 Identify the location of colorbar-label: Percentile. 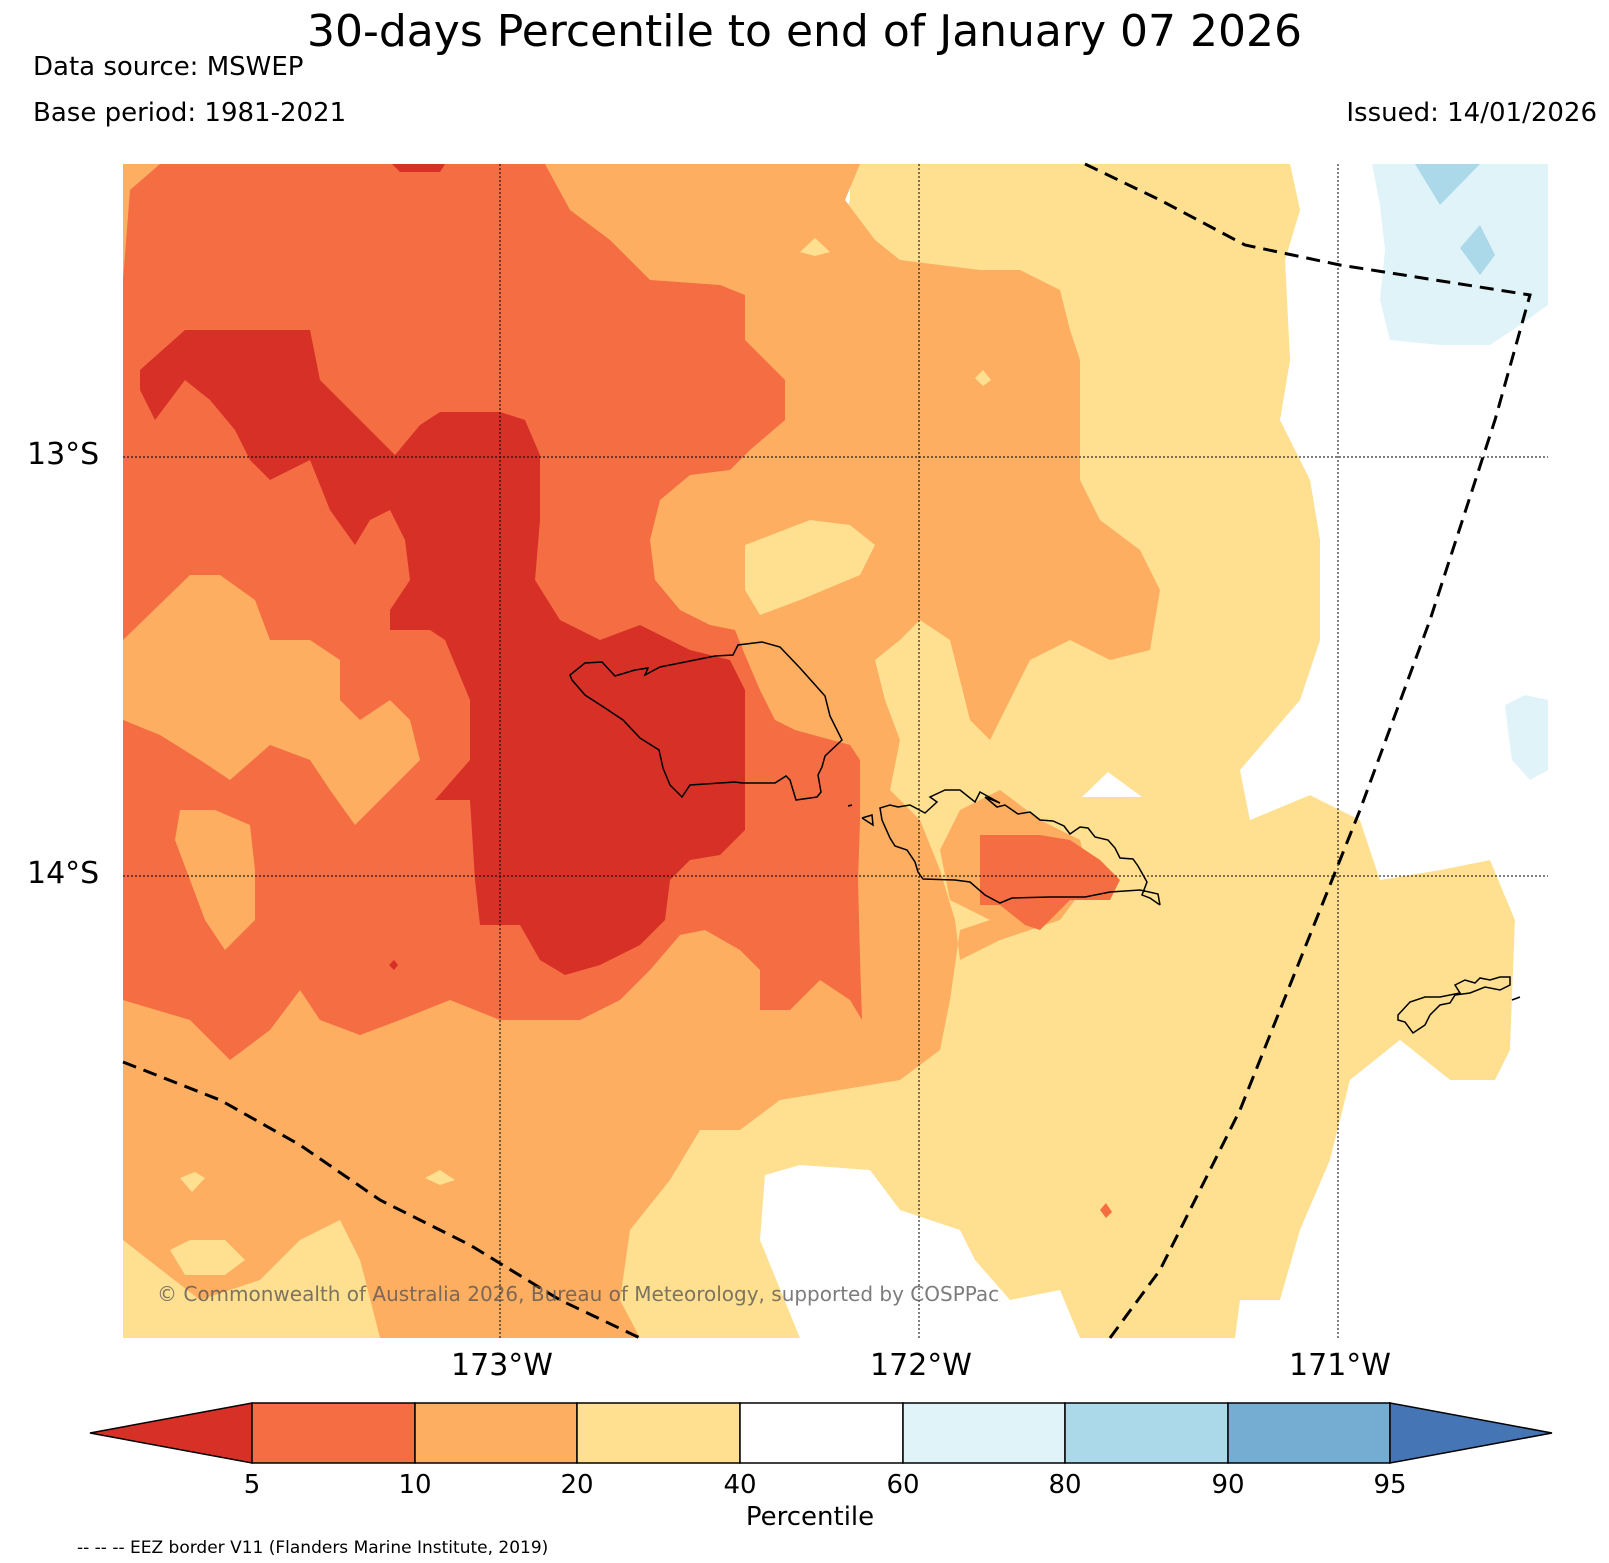
(810, 1517).